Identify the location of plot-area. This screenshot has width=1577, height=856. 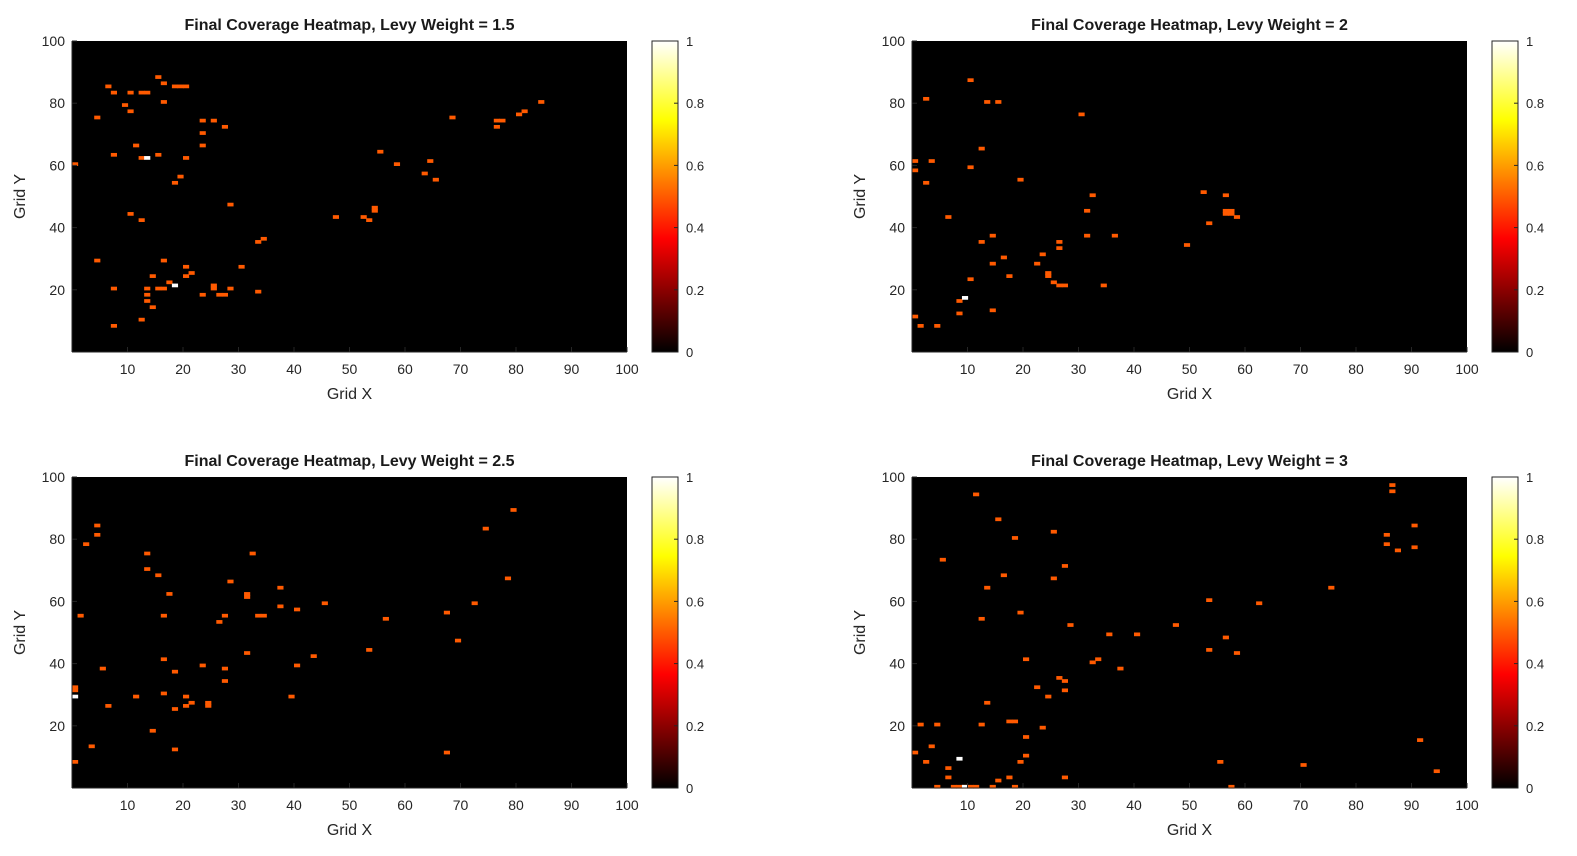
(349, 196).